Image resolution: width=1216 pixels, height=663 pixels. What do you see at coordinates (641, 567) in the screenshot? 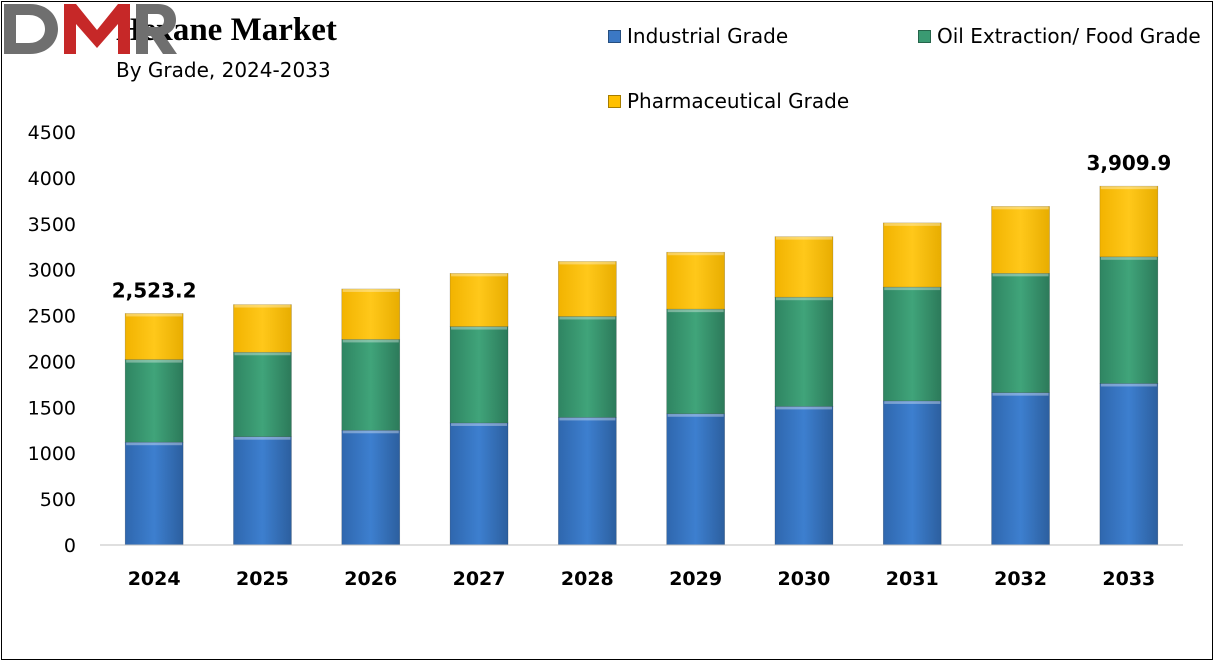
I see `x-axis: 2024 2025 2026 2027 2028 2029 2030 2031 2032 2033` at bounding box center [641, 567].